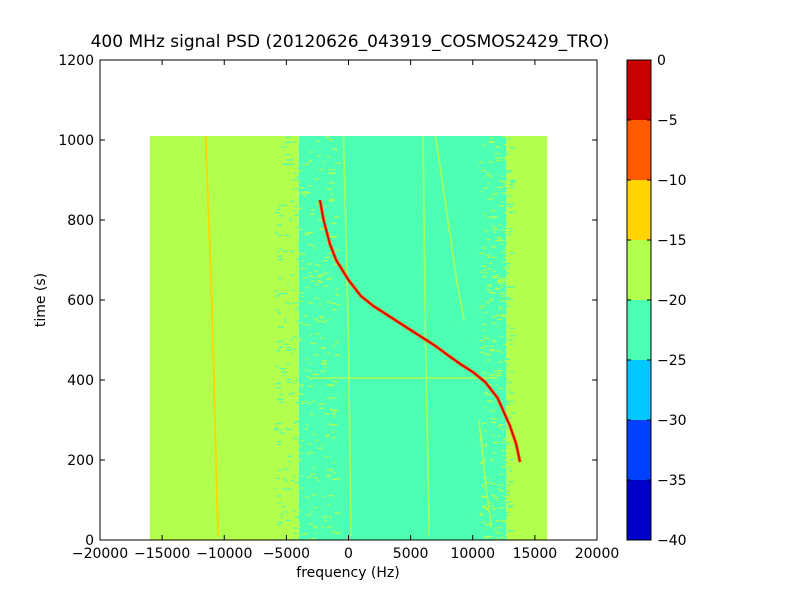 This screenshot has height=600, width=800. I want to click on y-tick-label: 200, so click(80, 461).